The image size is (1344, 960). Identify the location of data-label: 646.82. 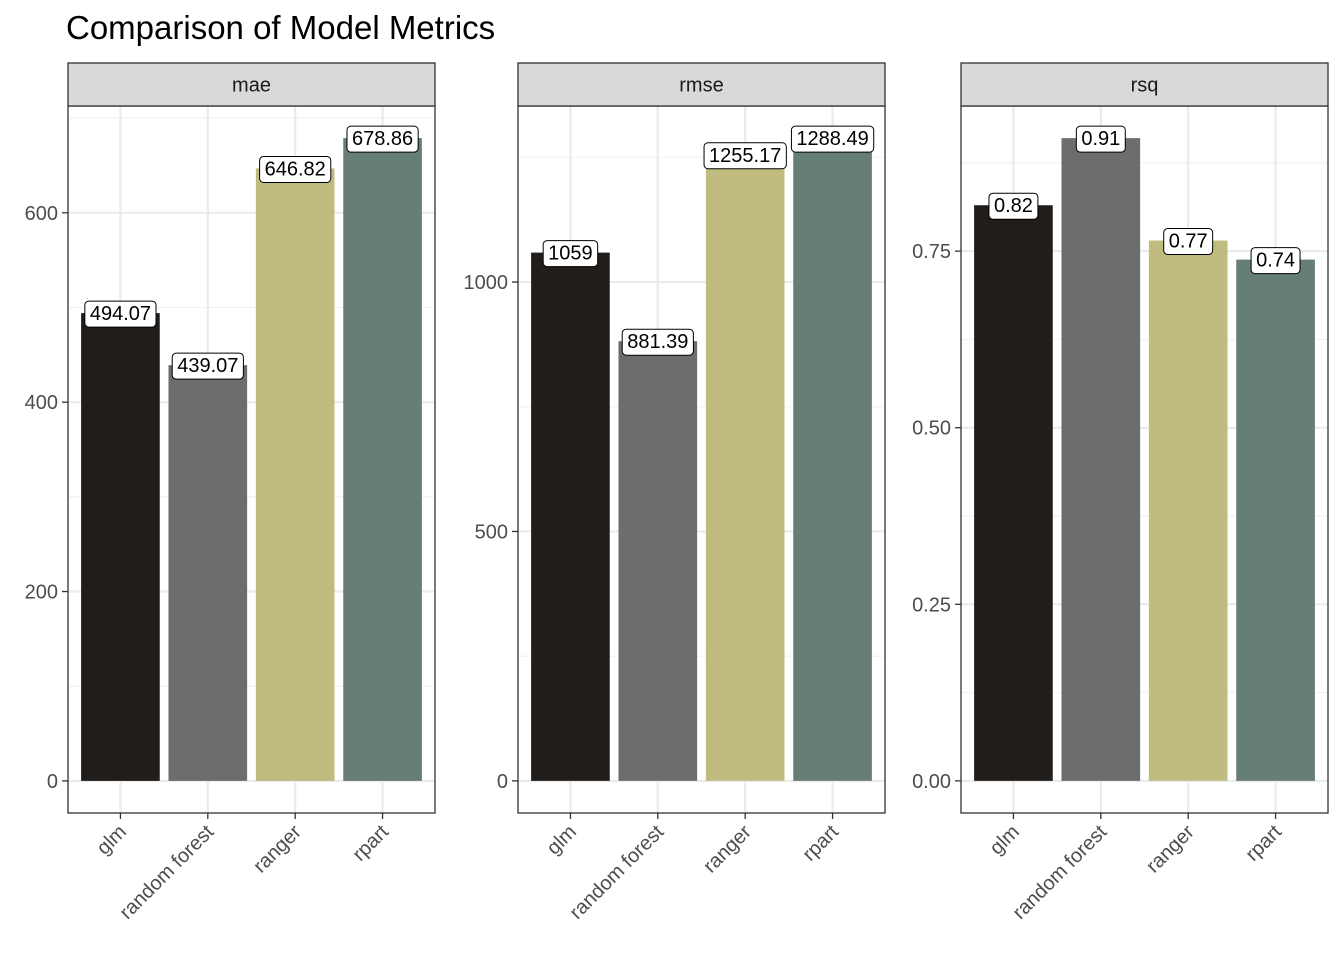
(295, 169).